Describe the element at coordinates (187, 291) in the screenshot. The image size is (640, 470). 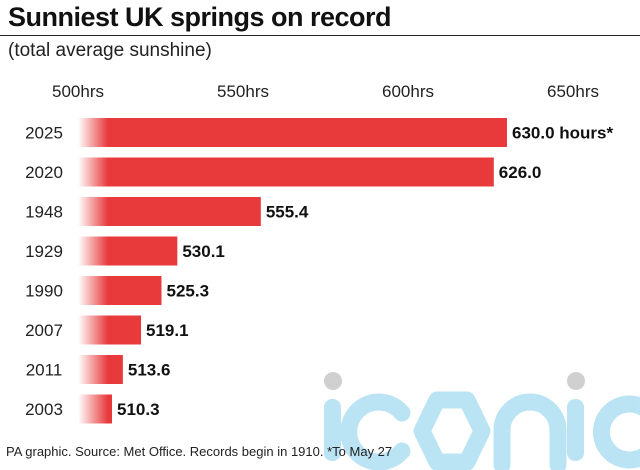
I see `data-label: 525.3` at that location.